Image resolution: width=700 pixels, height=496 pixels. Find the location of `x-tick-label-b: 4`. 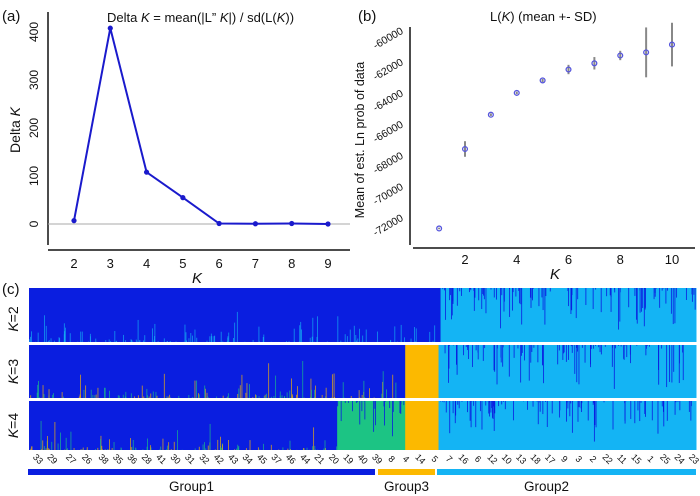

x-tick-label-b: 4 is located at coordinates (516, 259).